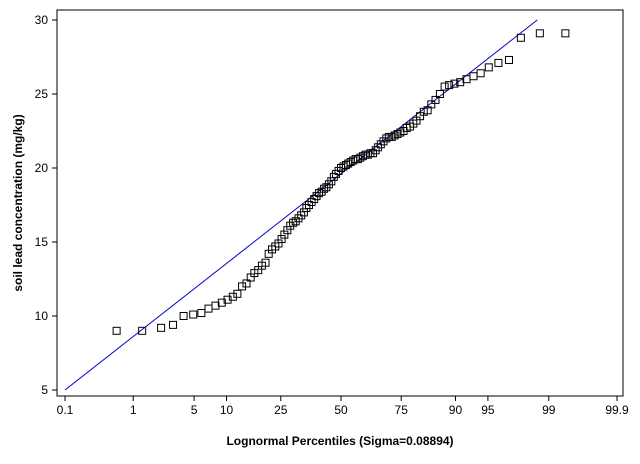 This screenshot has width=640, height=464. I want to click on x-axis-title: Lognormal Percentiles (Sigma=0.08894), so click(339, 441).